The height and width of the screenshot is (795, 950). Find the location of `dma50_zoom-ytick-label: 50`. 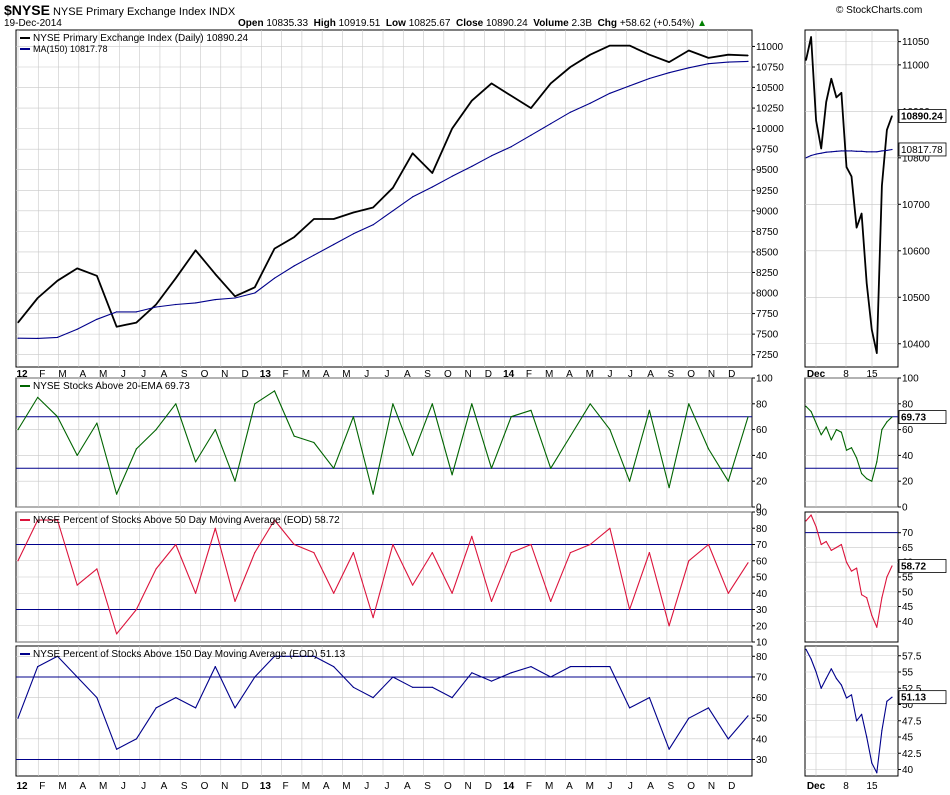

dma50_zoom-ytick-label: 50 is located at coordinates (908, 592).